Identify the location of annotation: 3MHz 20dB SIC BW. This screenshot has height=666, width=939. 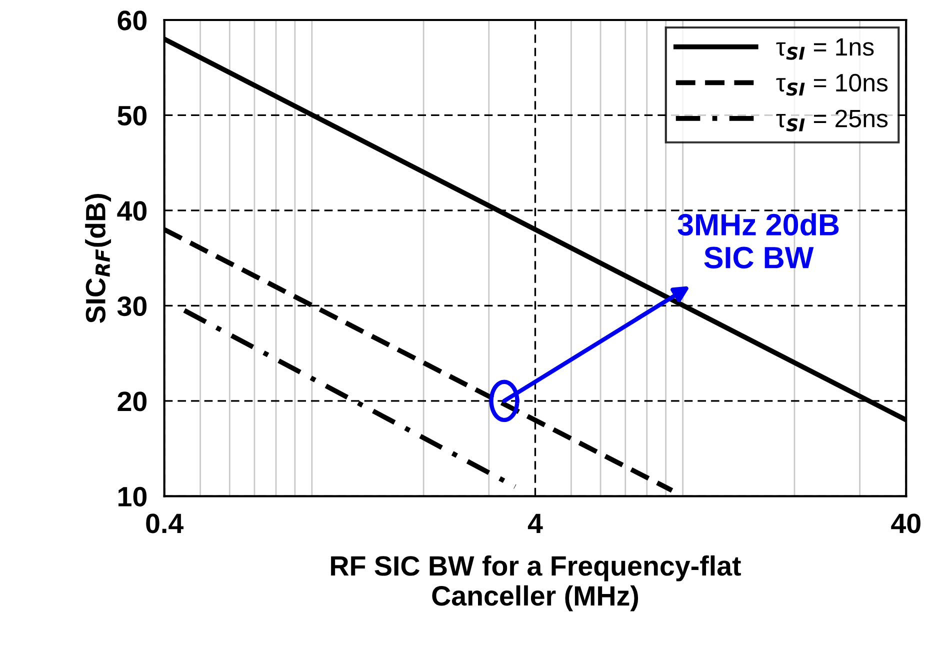
(758, 240).